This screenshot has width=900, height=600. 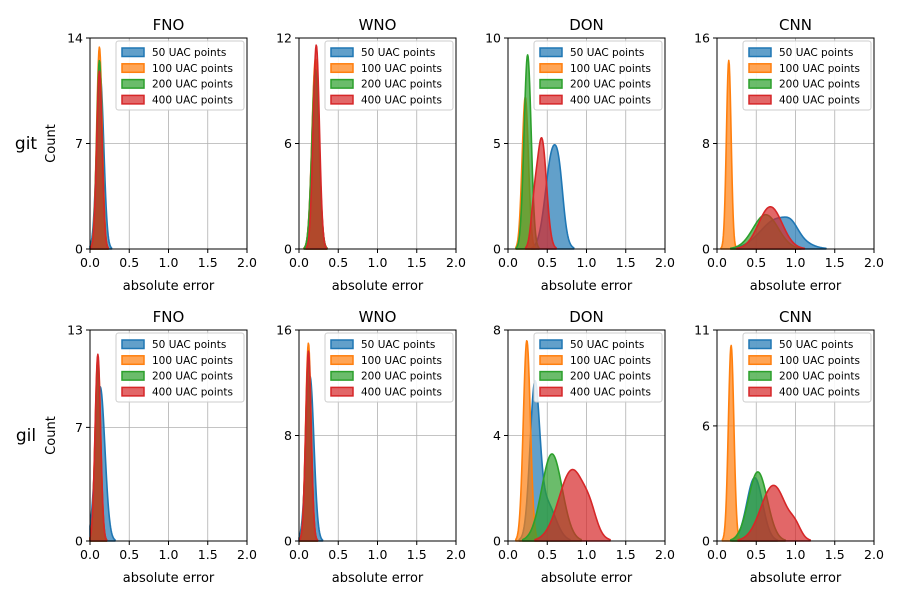 I want to click on y-tick-label: 16, so click(x=284, y=330).